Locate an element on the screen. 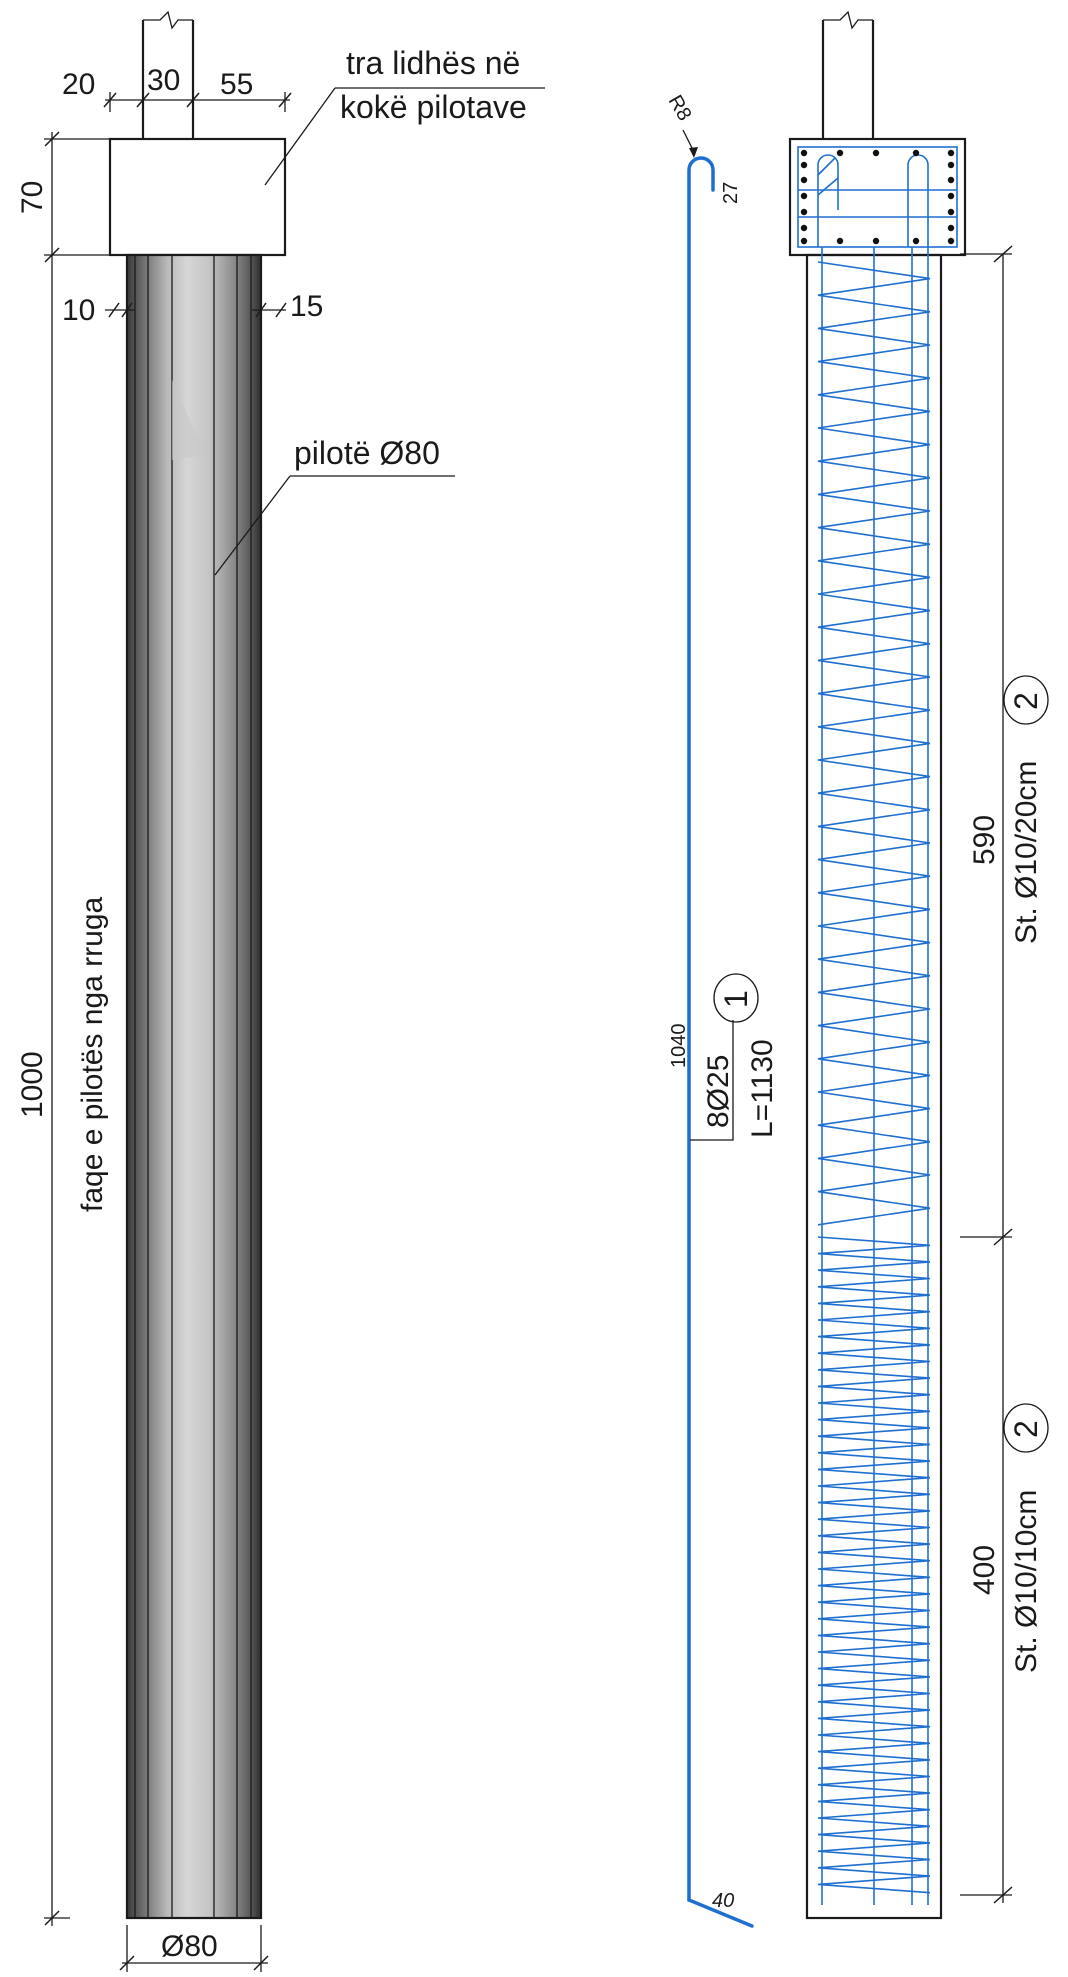  cap-bar-dots is located at coordinates (877, 197).